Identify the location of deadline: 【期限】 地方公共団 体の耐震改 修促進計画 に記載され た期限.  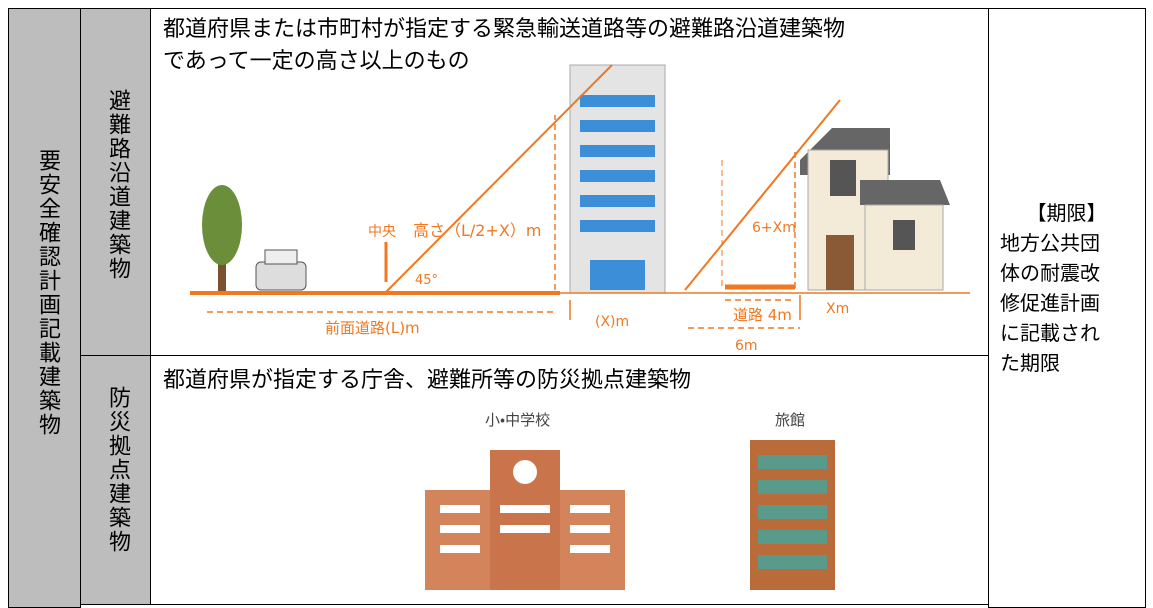
(1066, 288).